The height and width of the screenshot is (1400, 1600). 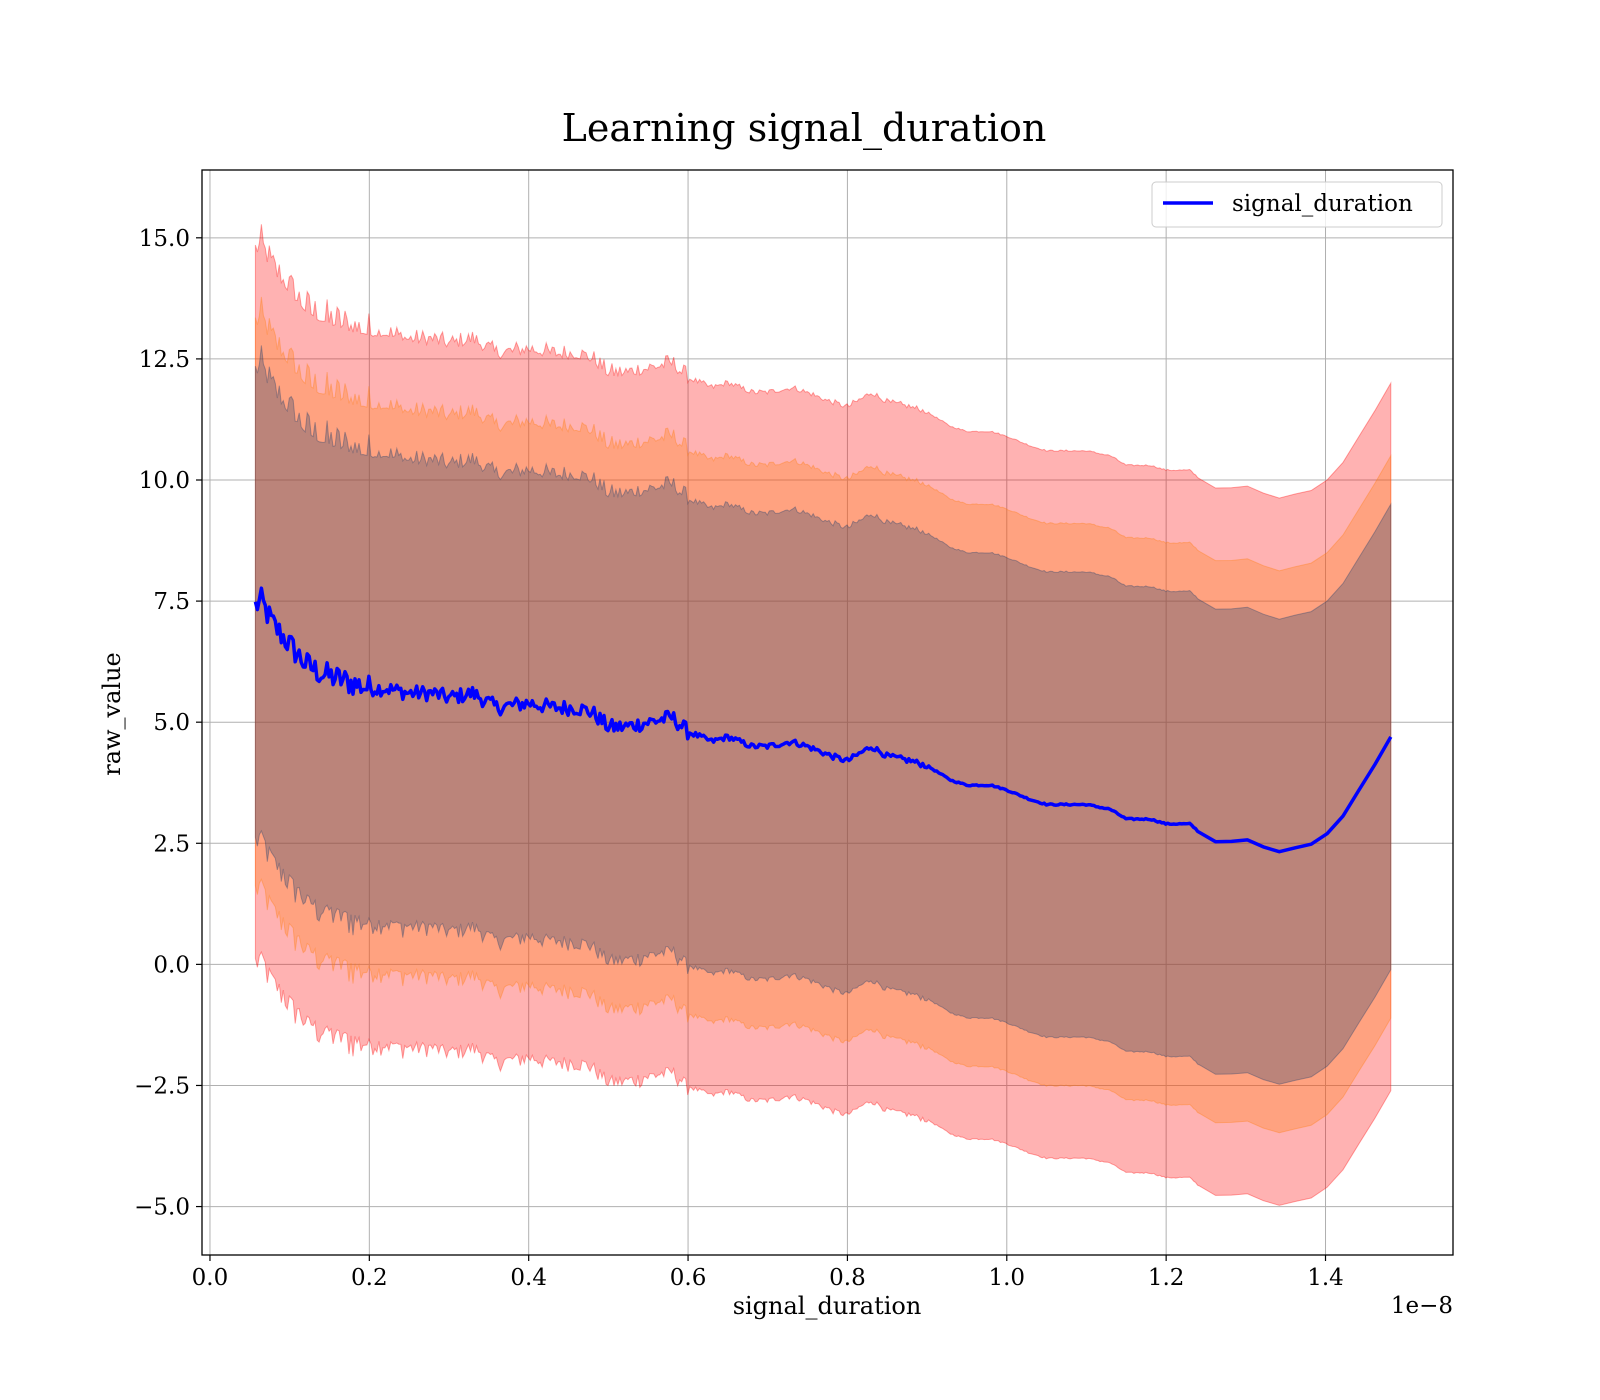 I want to click on y-tick-label: −5.0, so click(x=162, y=1208).